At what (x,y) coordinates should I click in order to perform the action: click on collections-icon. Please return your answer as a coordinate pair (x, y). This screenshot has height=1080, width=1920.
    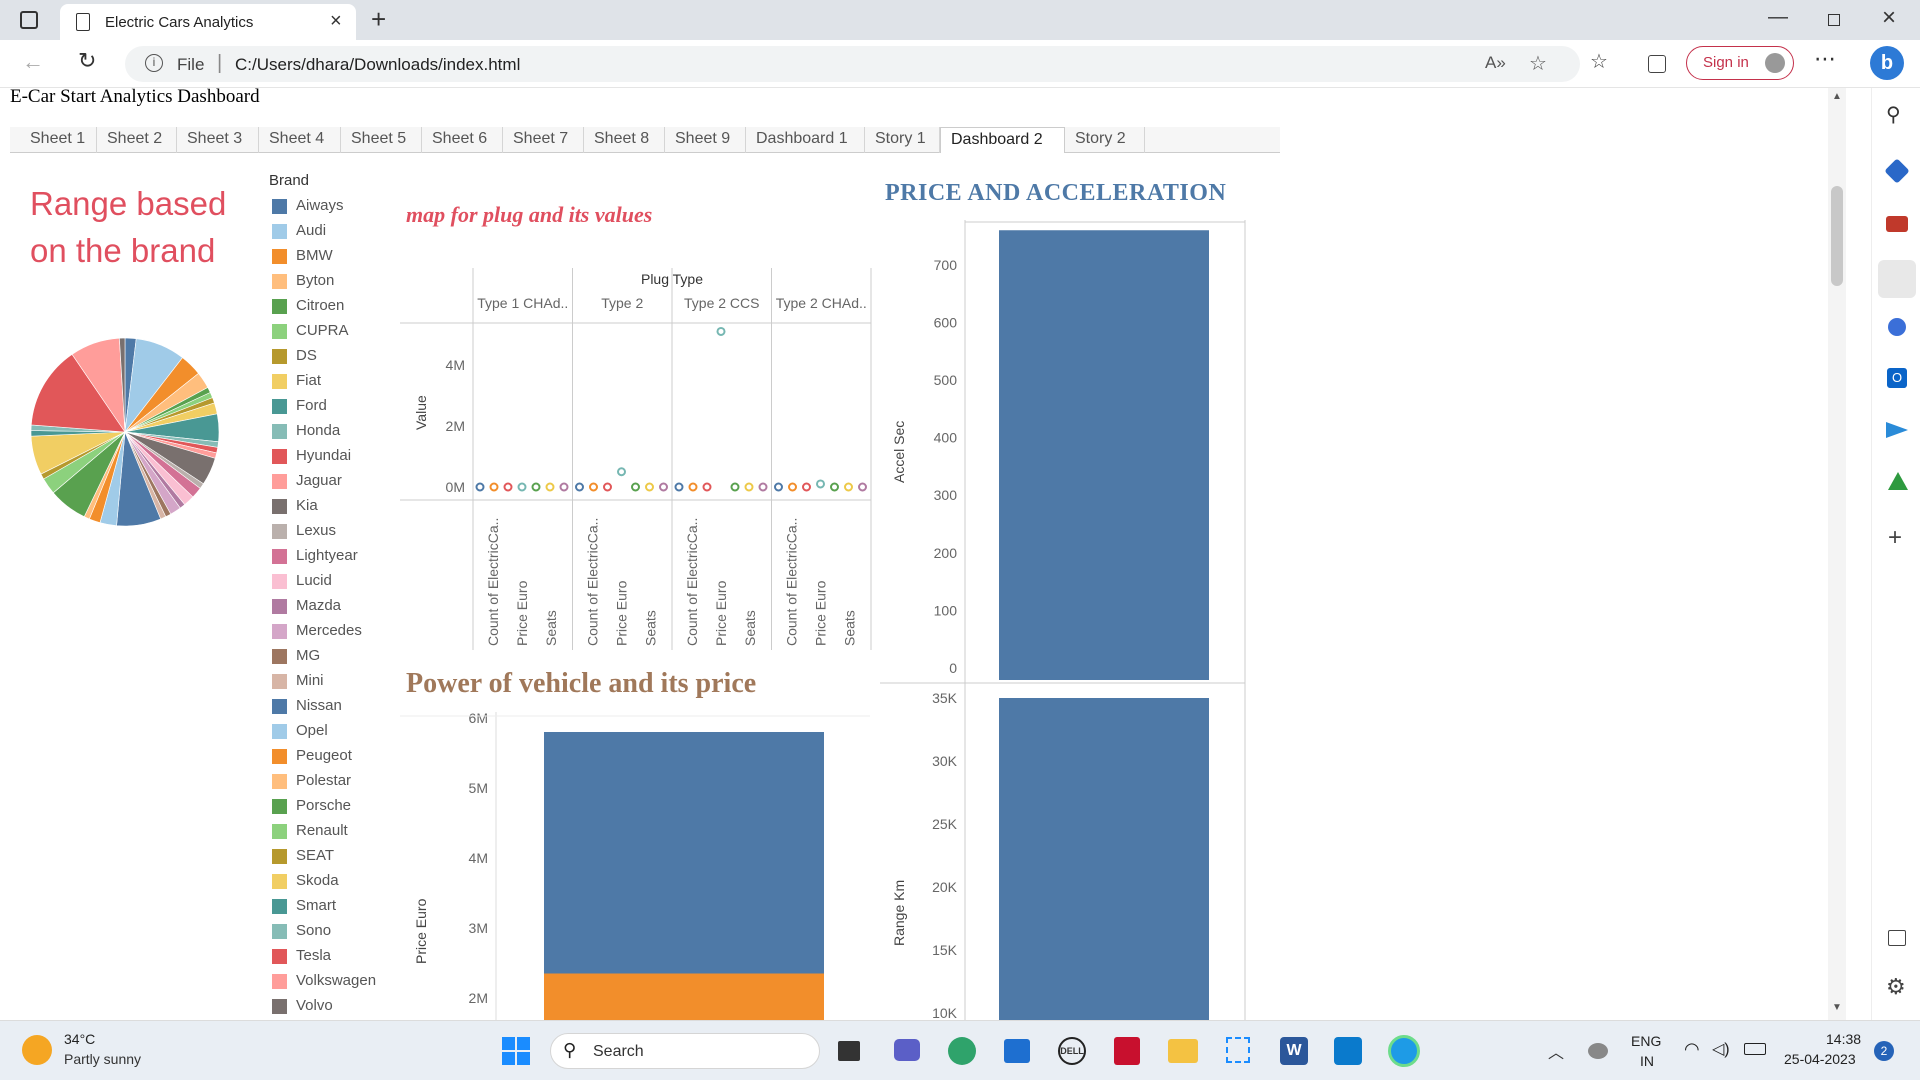
    Looking at the image, I should click on (1657, 64).